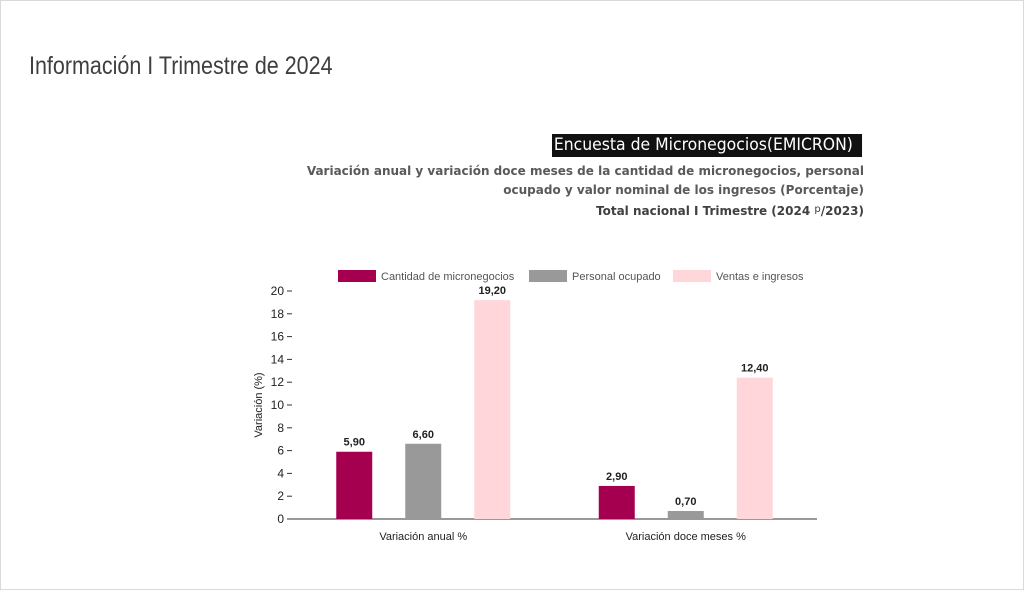 This screenshot has width=1024, height=590. I want to click on y-tick-label-10: 20, so click(278, 291).